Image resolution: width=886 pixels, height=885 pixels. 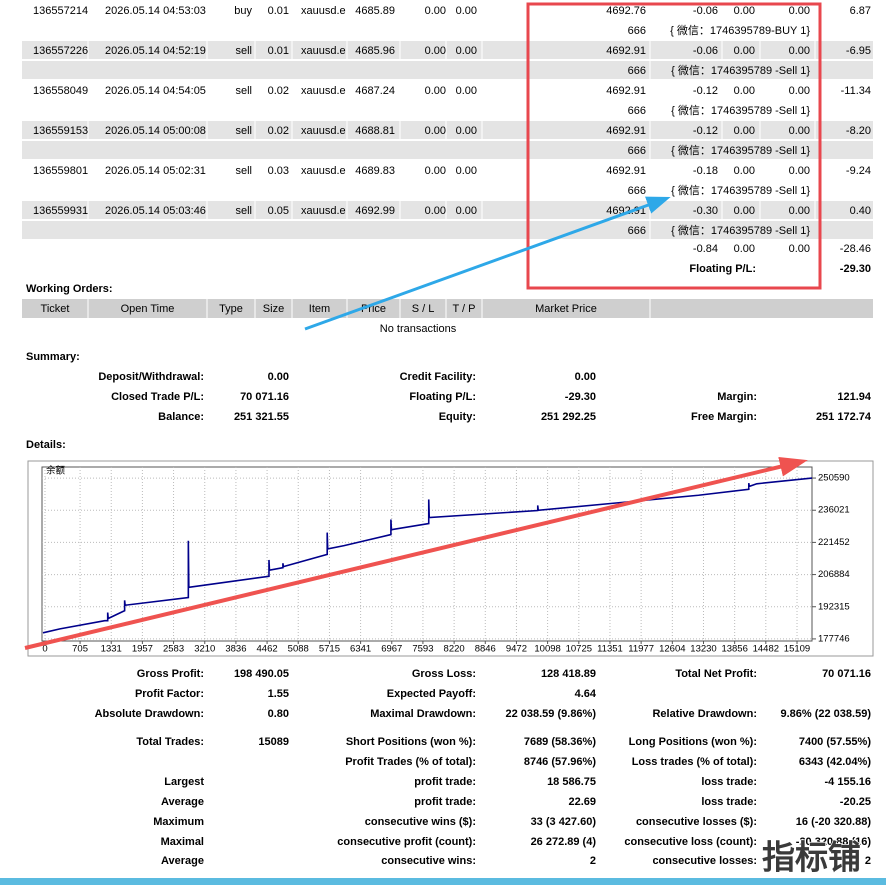 What do you see at coordinates (550, 714) in the screenshot?
I see `field-value: 22 038.59 (9.86%)` at bounding box center [550, 714].